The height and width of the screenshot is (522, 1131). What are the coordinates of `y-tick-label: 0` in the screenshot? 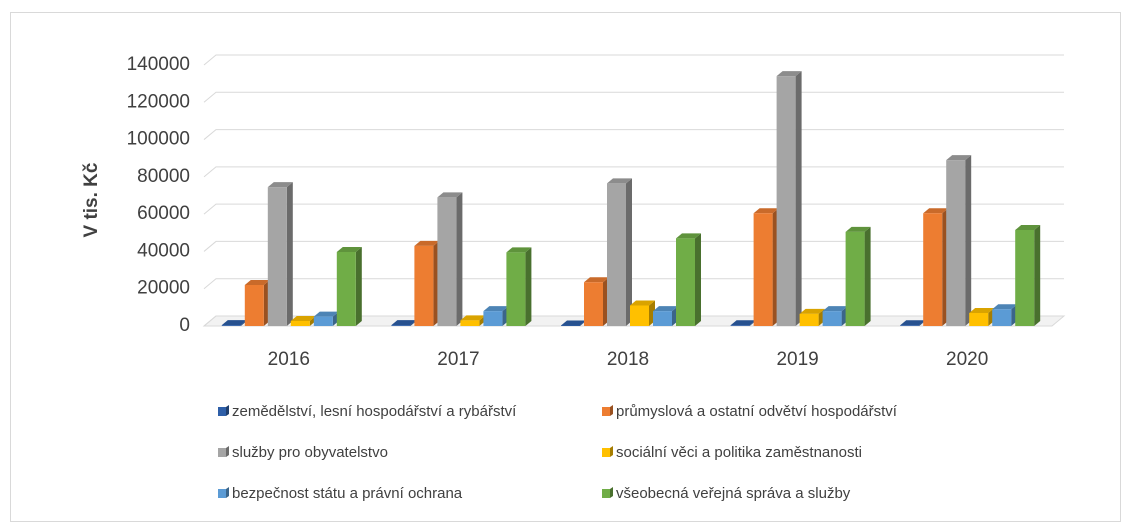 It's located at (184, 325).